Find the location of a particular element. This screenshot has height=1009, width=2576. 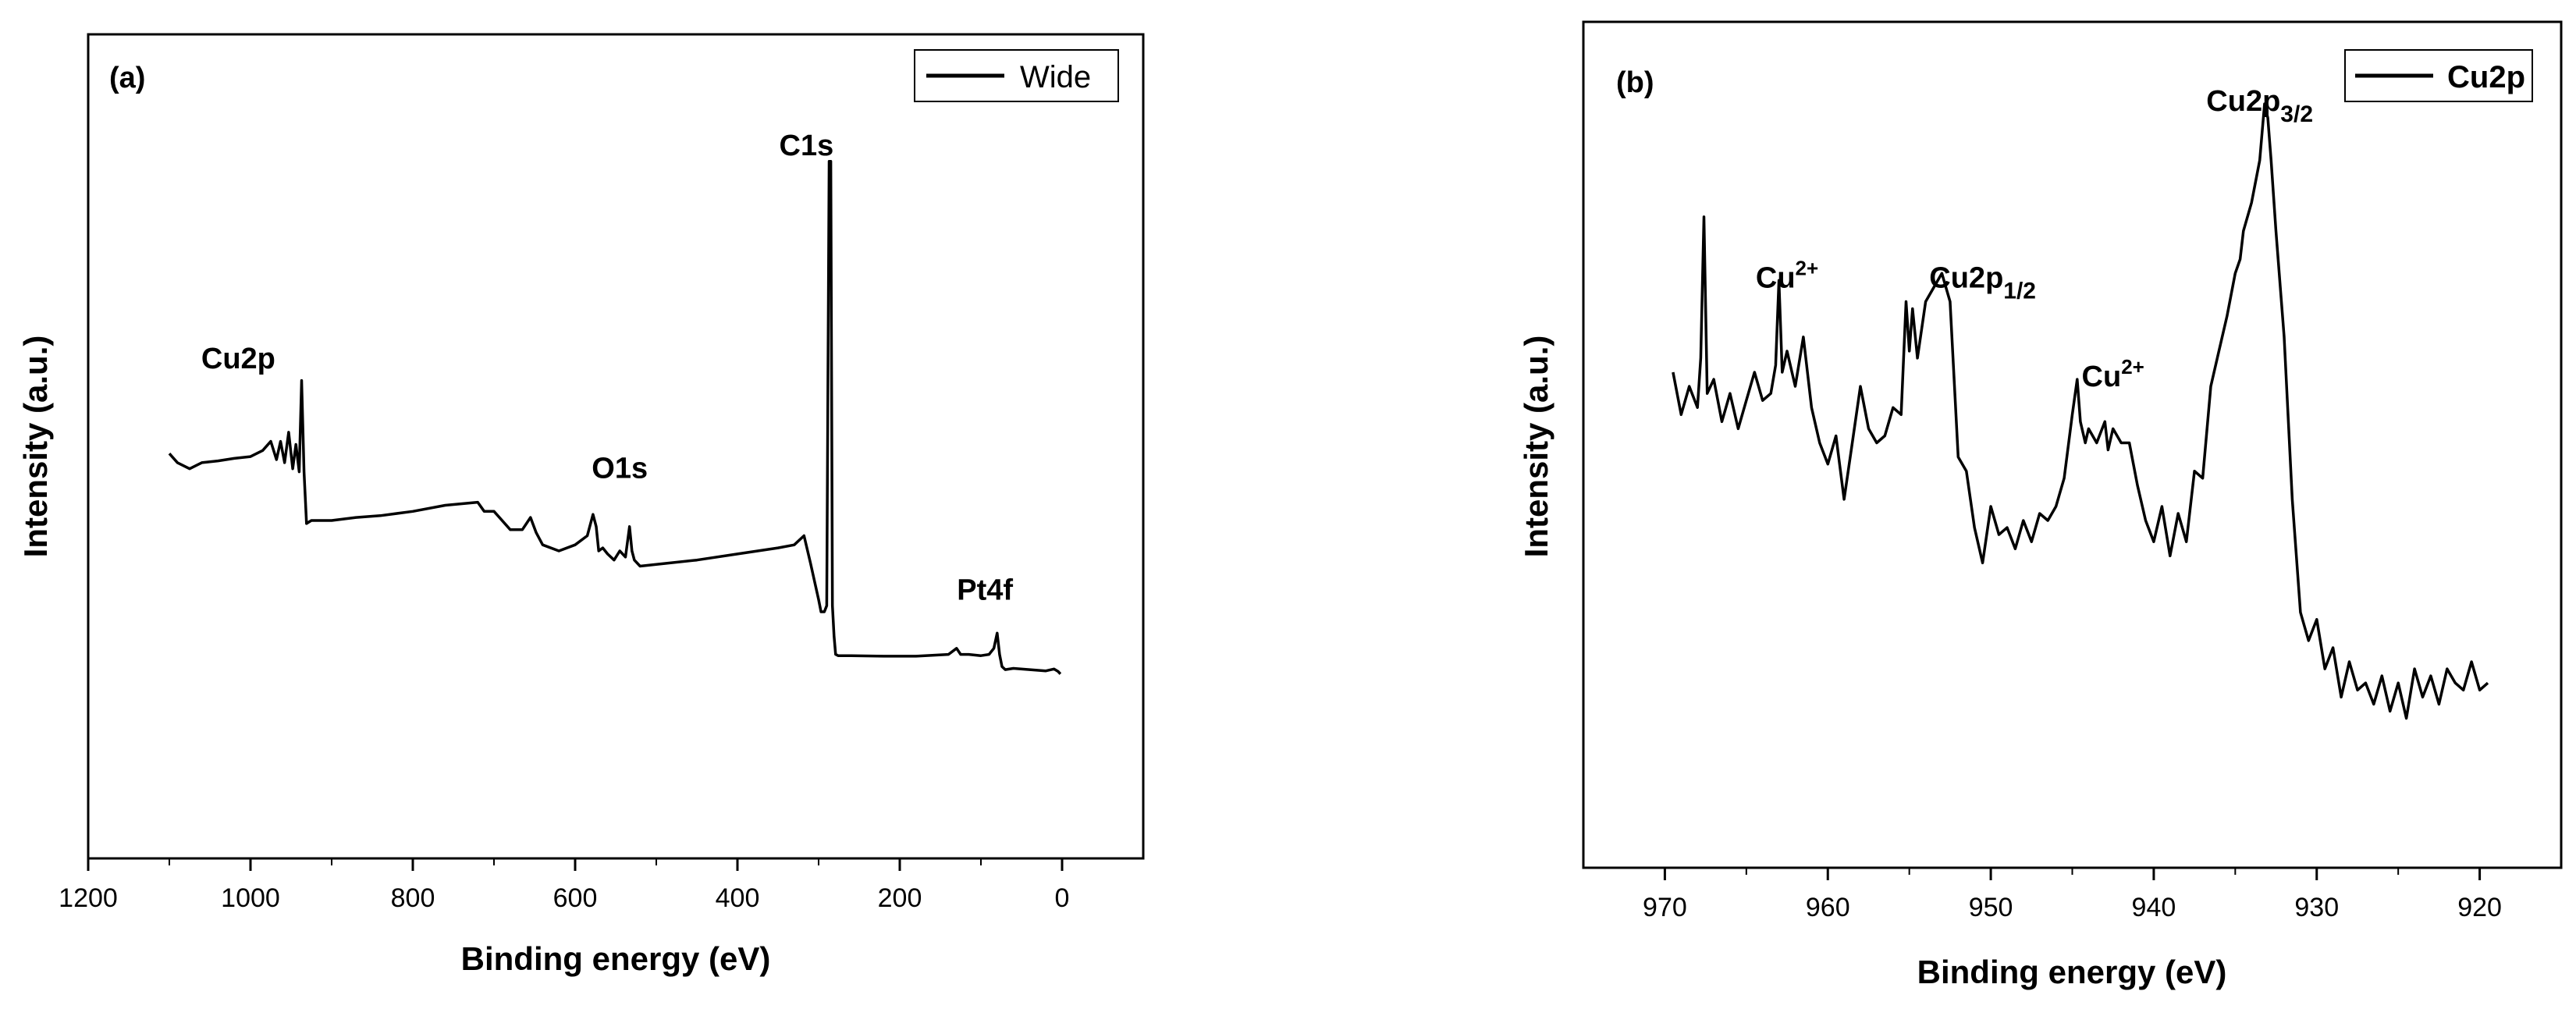

panel-a-peak-label: O1s is located at coordinates (620, 468).